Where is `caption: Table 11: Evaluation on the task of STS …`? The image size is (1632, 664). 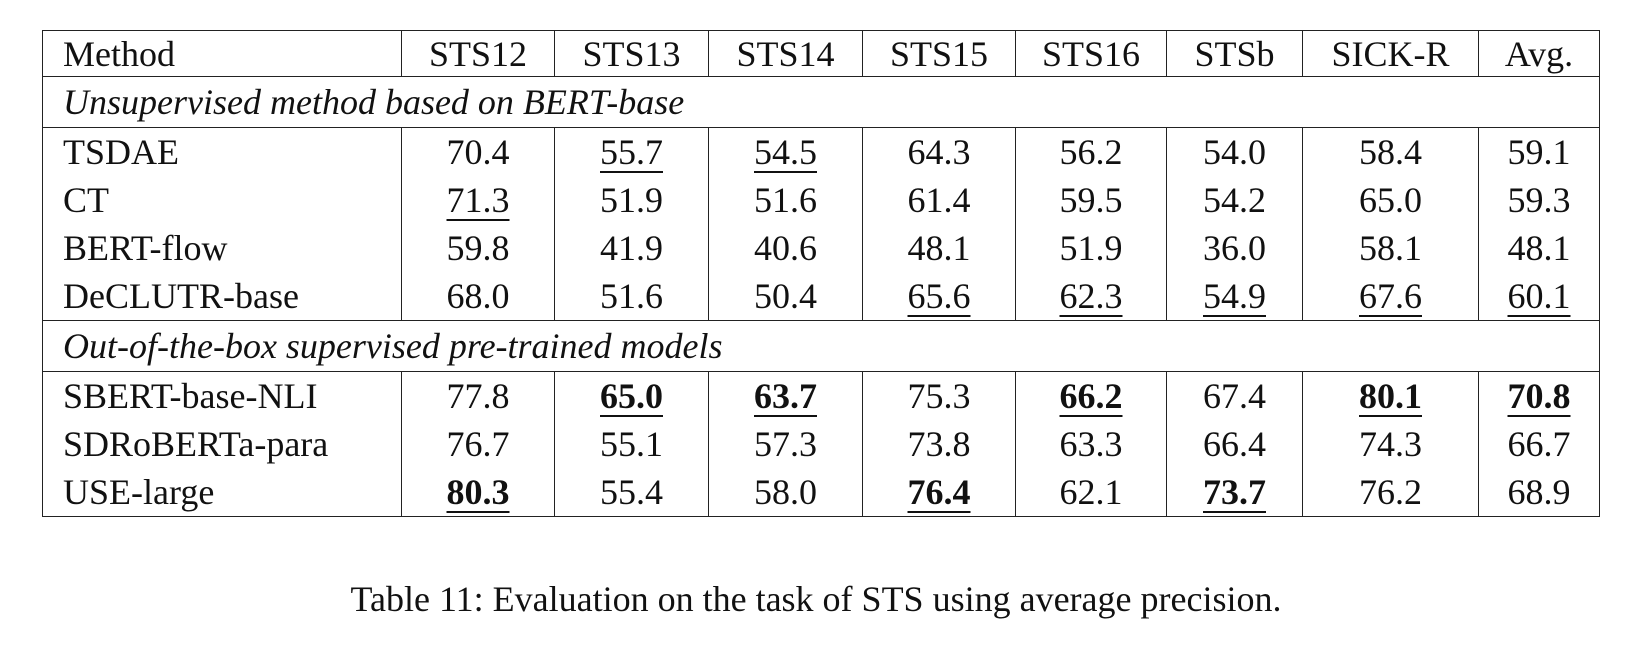
caption: Table 11: Evaluation on the task of STS … is located at coordinates (816, 599).